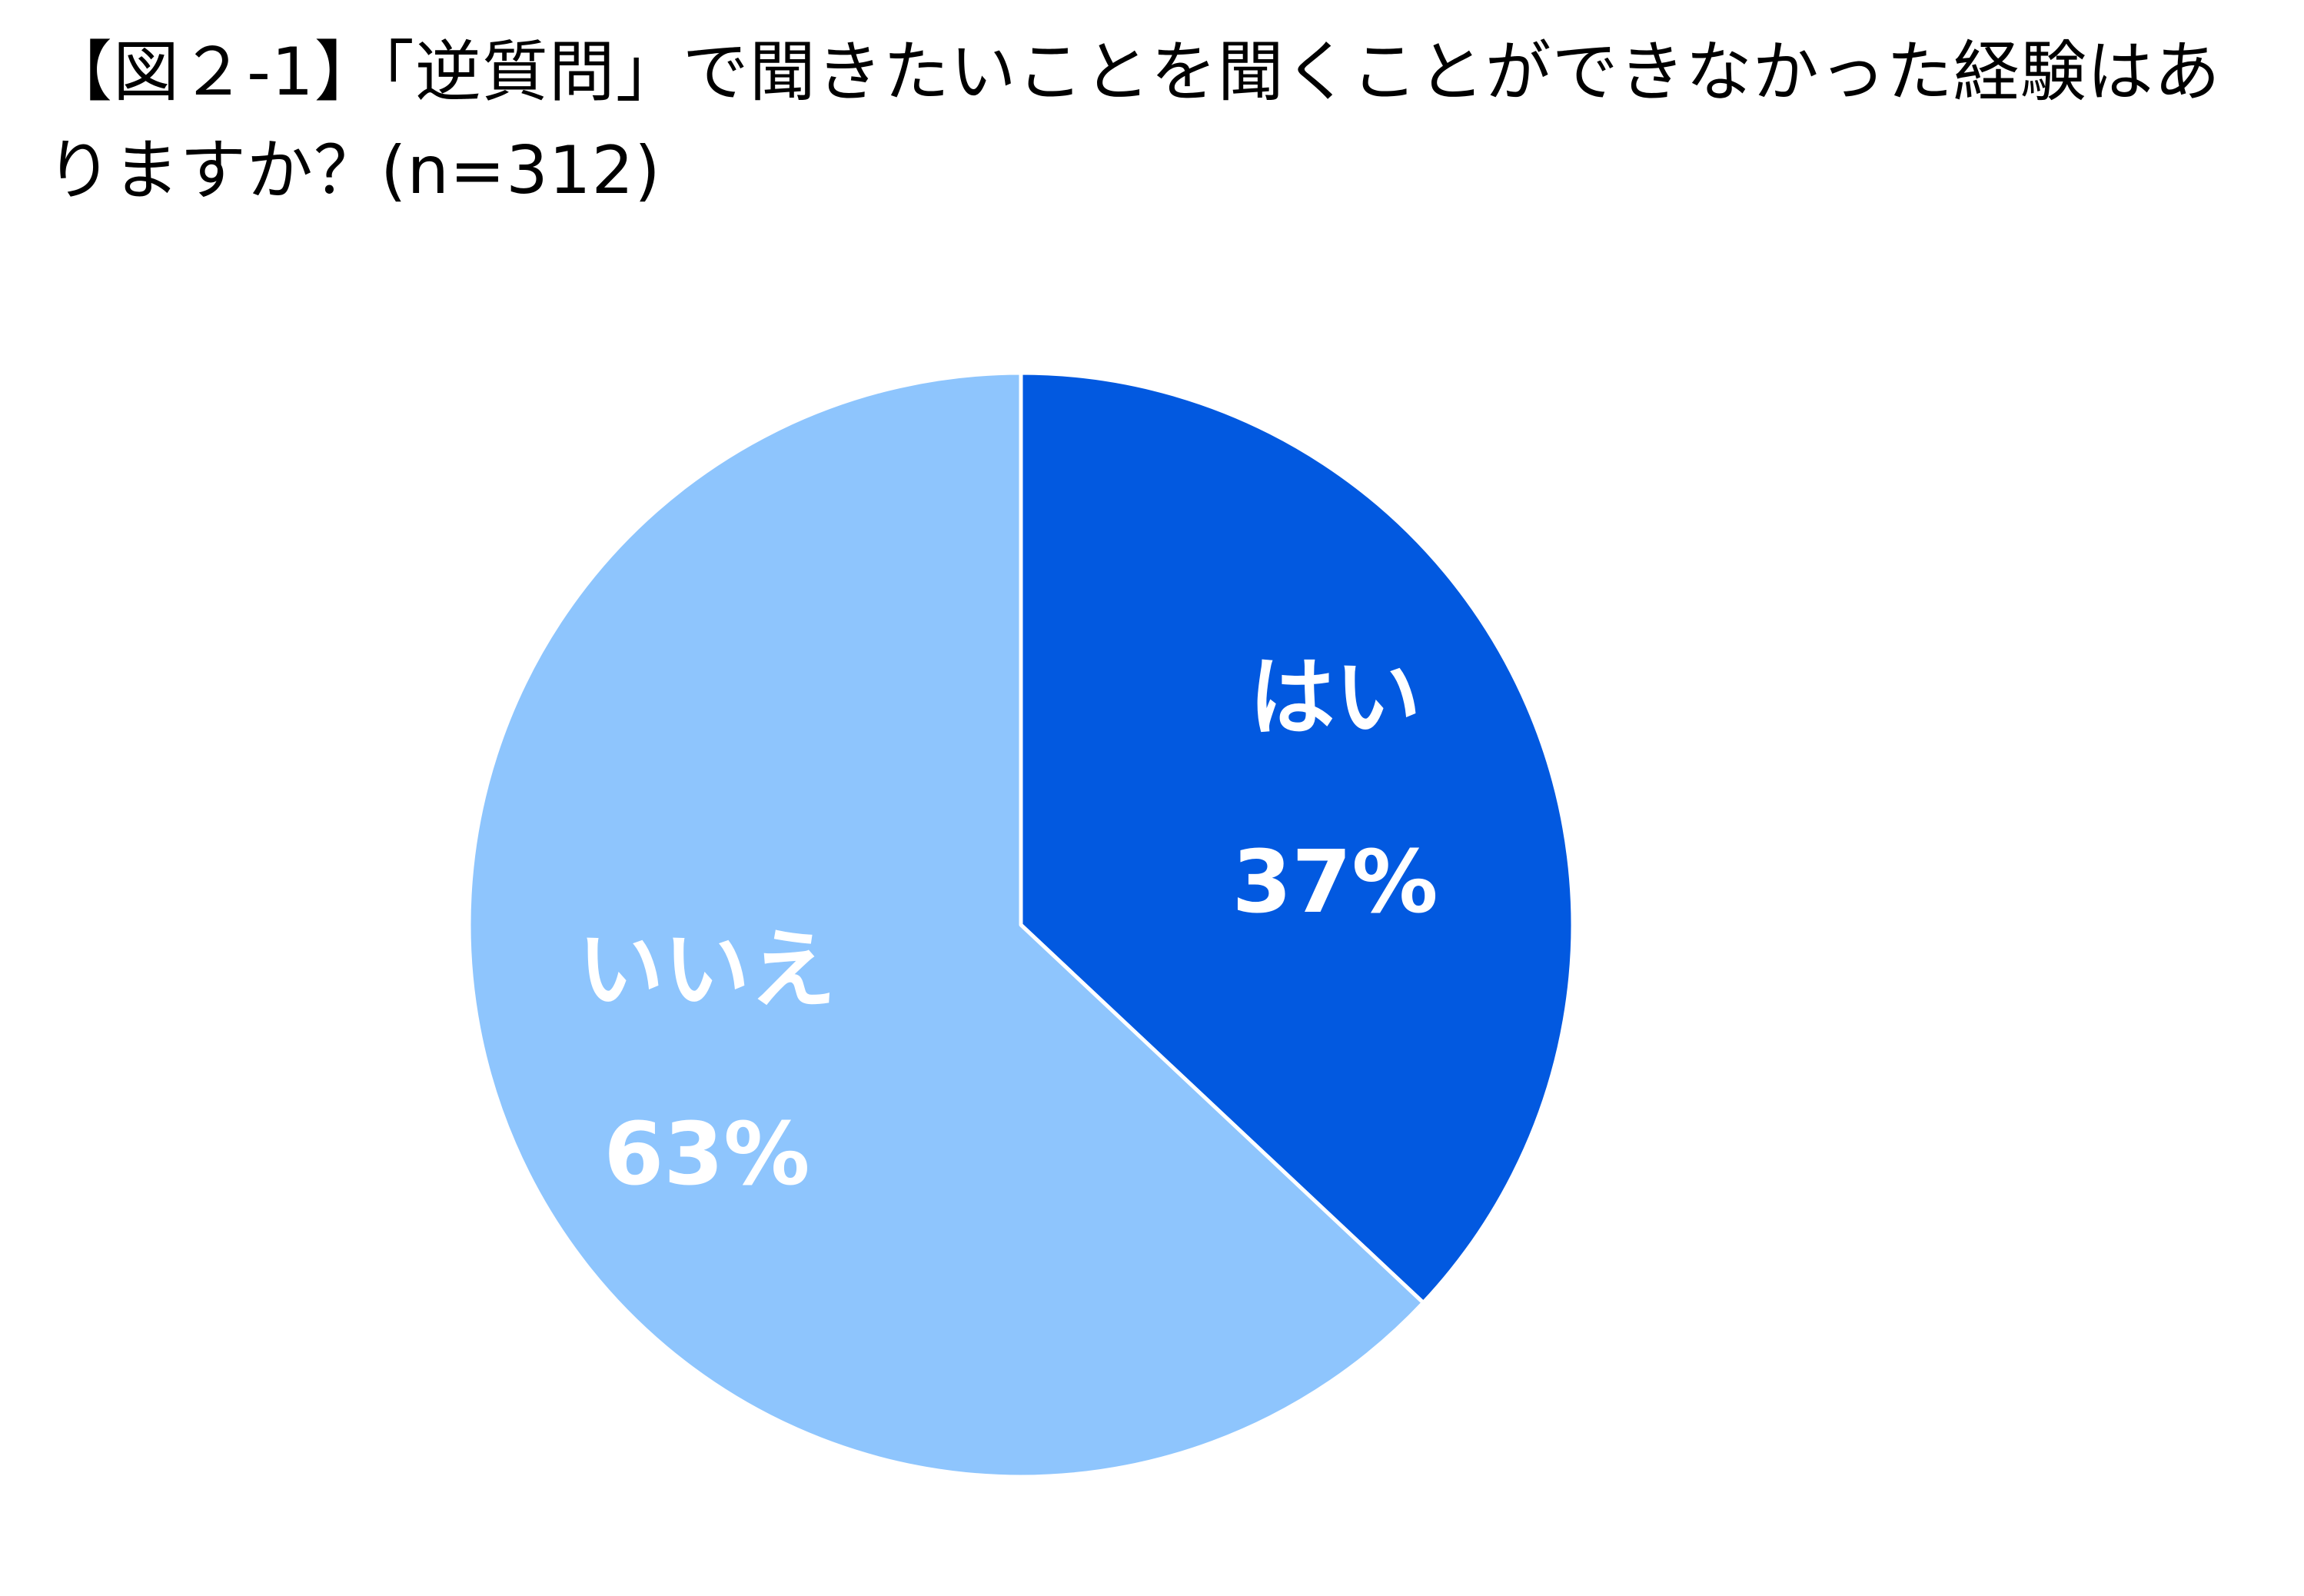  I want to click on slice-value-label: 37%, so click(1335, 883).